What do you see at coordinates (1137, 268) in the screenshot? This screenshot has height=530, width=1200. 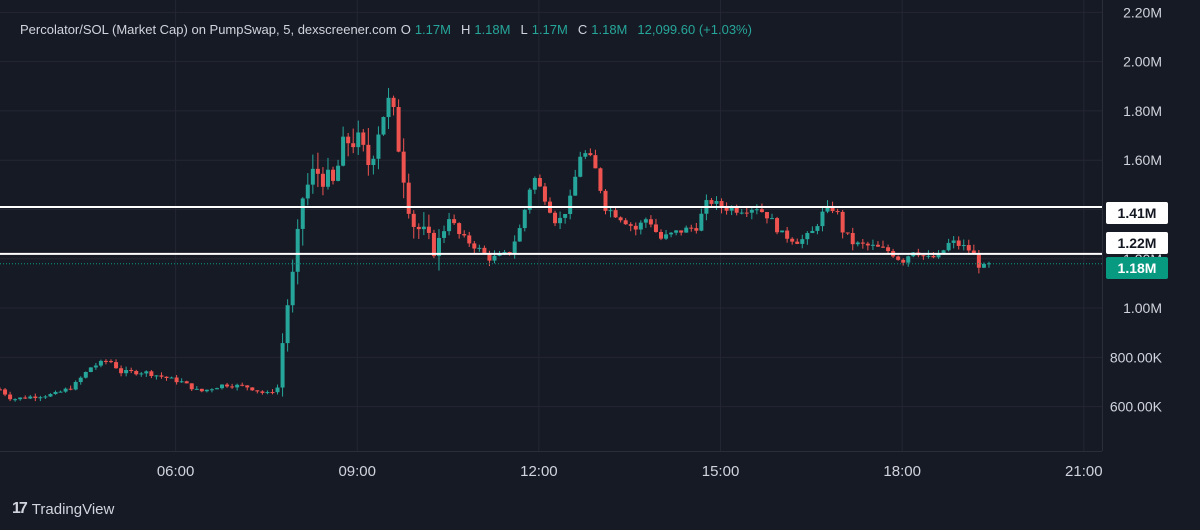 I see `last-price-tag: 1.18M` at bounding box center [1137, 268].